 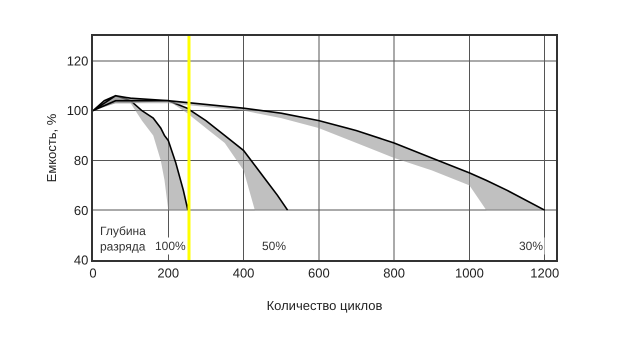 What do you see at coordinates (319, 273) in the screenshot?
I see `x-tick-label: 600` at bounding box center [319, 273].